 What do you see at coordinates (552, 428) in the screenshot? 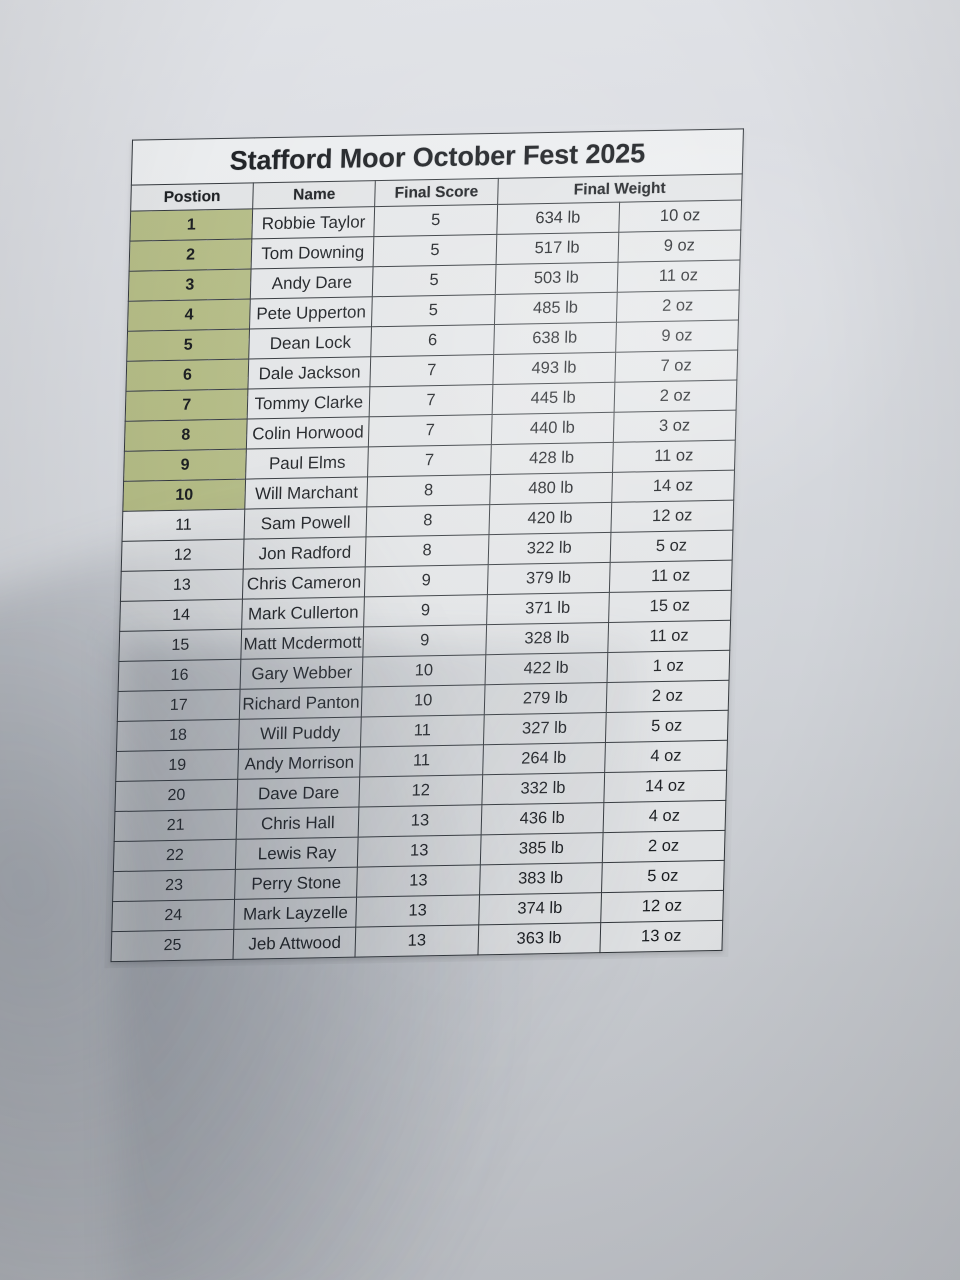
I see `cell-weight-lb: 440 lb` at bounding box center [552, 428].